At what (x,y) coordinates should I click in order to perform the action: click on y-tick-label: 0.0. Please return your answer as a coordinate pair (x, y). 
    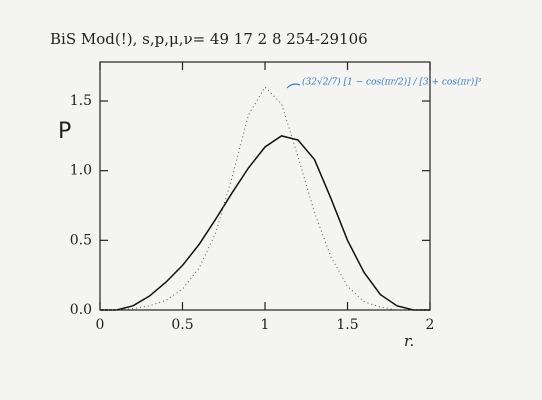
    Looking at the image, I should click on (81, 310).